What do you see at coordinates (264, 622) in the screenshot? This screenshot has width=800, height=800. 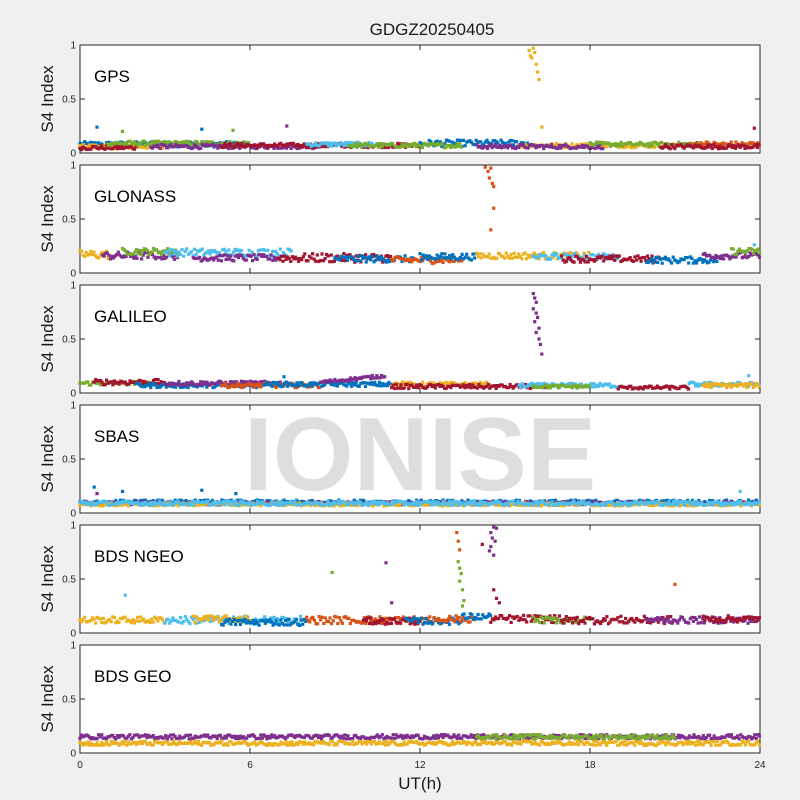 I see `series-blue` at bounding box center [264, 622].